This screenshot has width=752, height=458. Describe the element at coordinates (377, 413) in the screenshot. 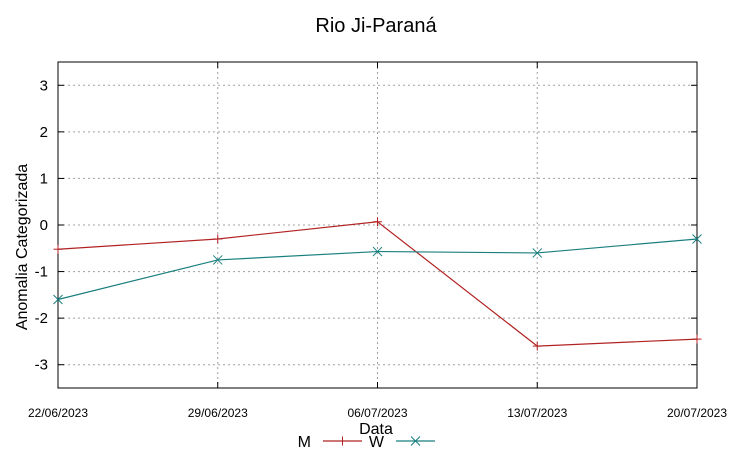

I see `x-tick-label: 06/07/2023` at that location.